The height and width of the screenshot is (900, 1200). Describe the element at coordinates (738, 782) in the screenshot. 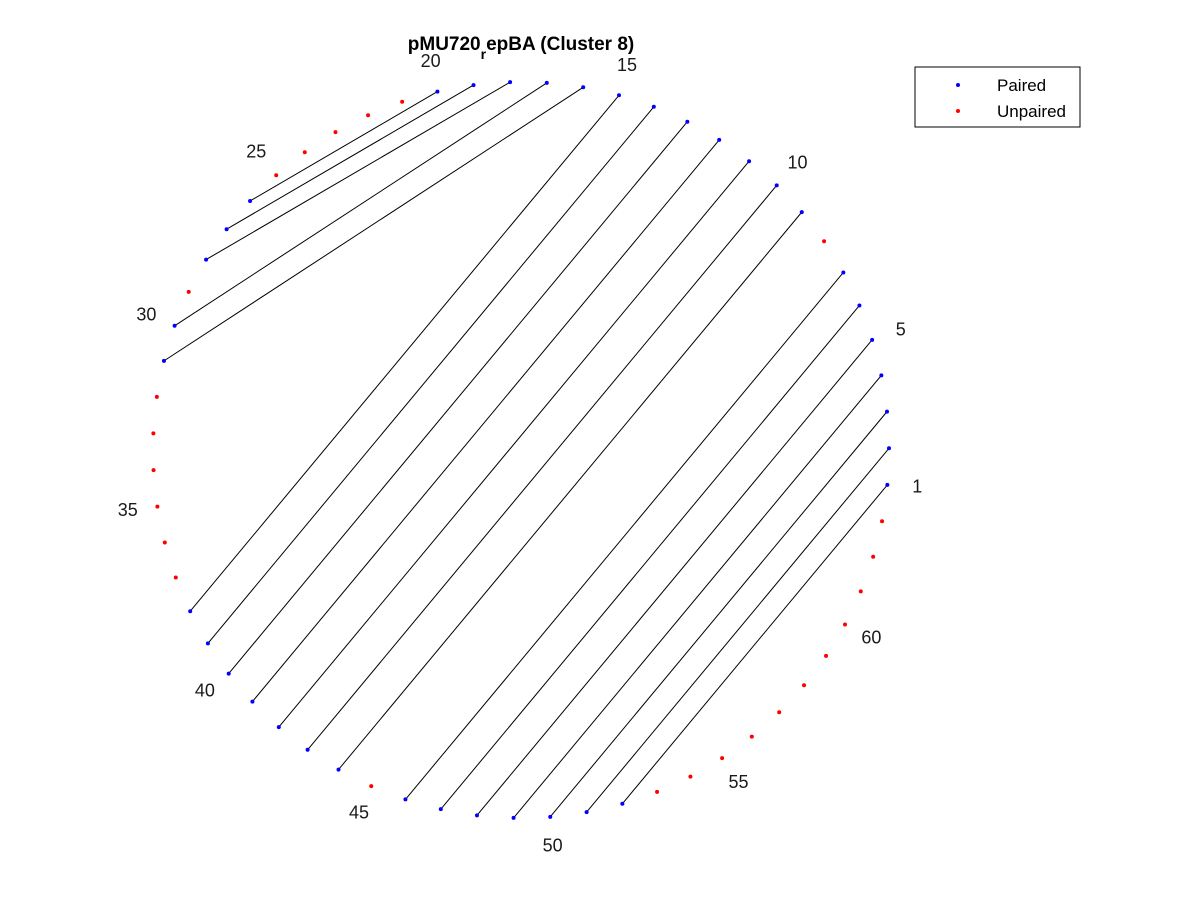

I see `tick-label-55: 55` at that location.